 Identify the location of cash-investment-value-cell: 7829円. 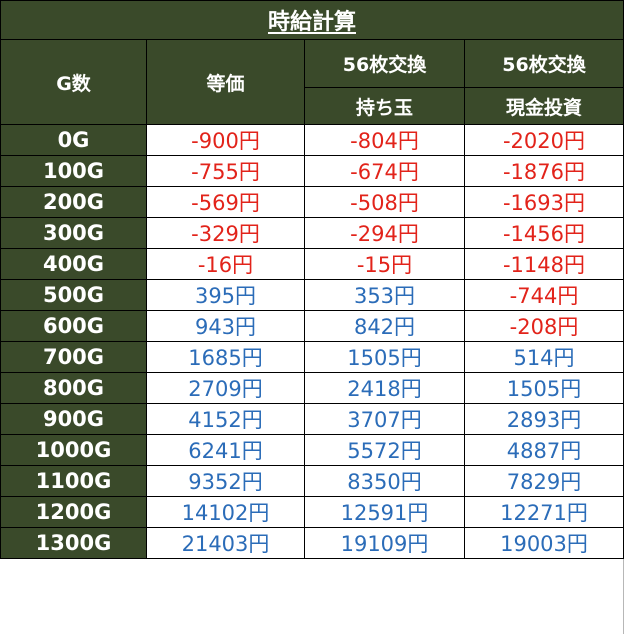
(544, 481).